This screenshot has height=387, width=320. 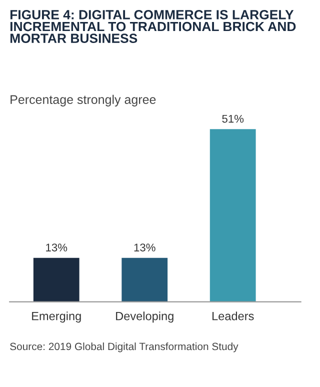 I want to click on chart-title: FIGURE 4: DIGITAL COMMERCE IS LARGELY INCREMENTAL TO TRADITIONAL BRICK AND MORTAR BUSINESS, so click(x=153, y=27).